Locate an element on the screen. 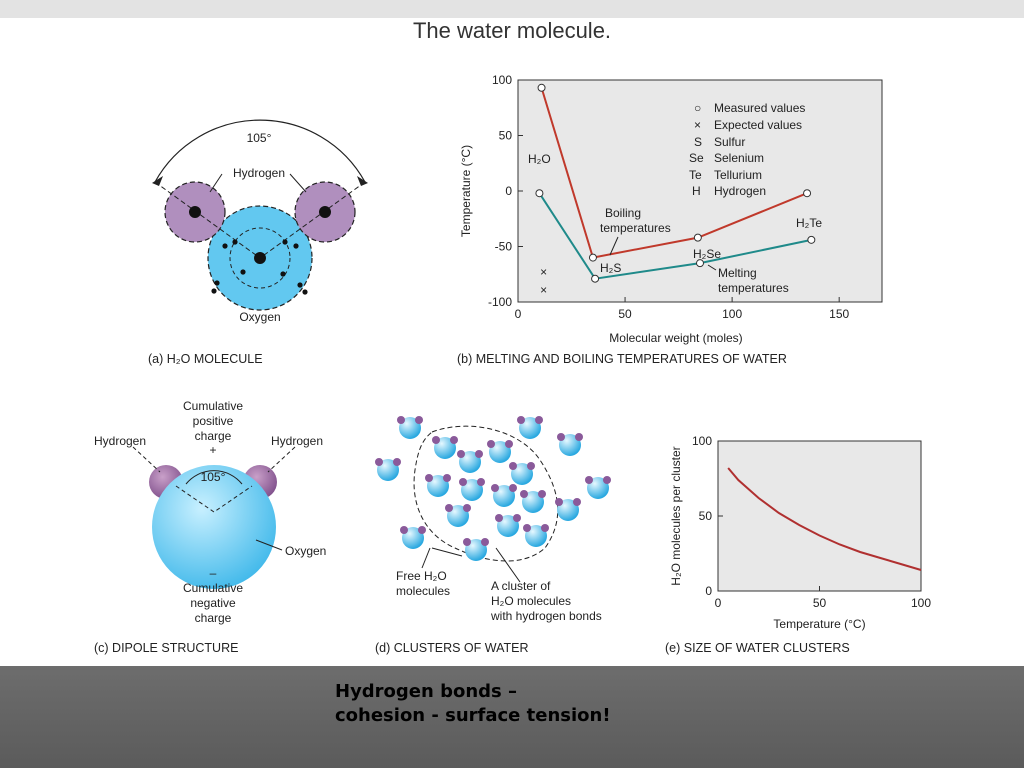  y-axis-label: Temperature (°C) is located at coordinates (466, 191).